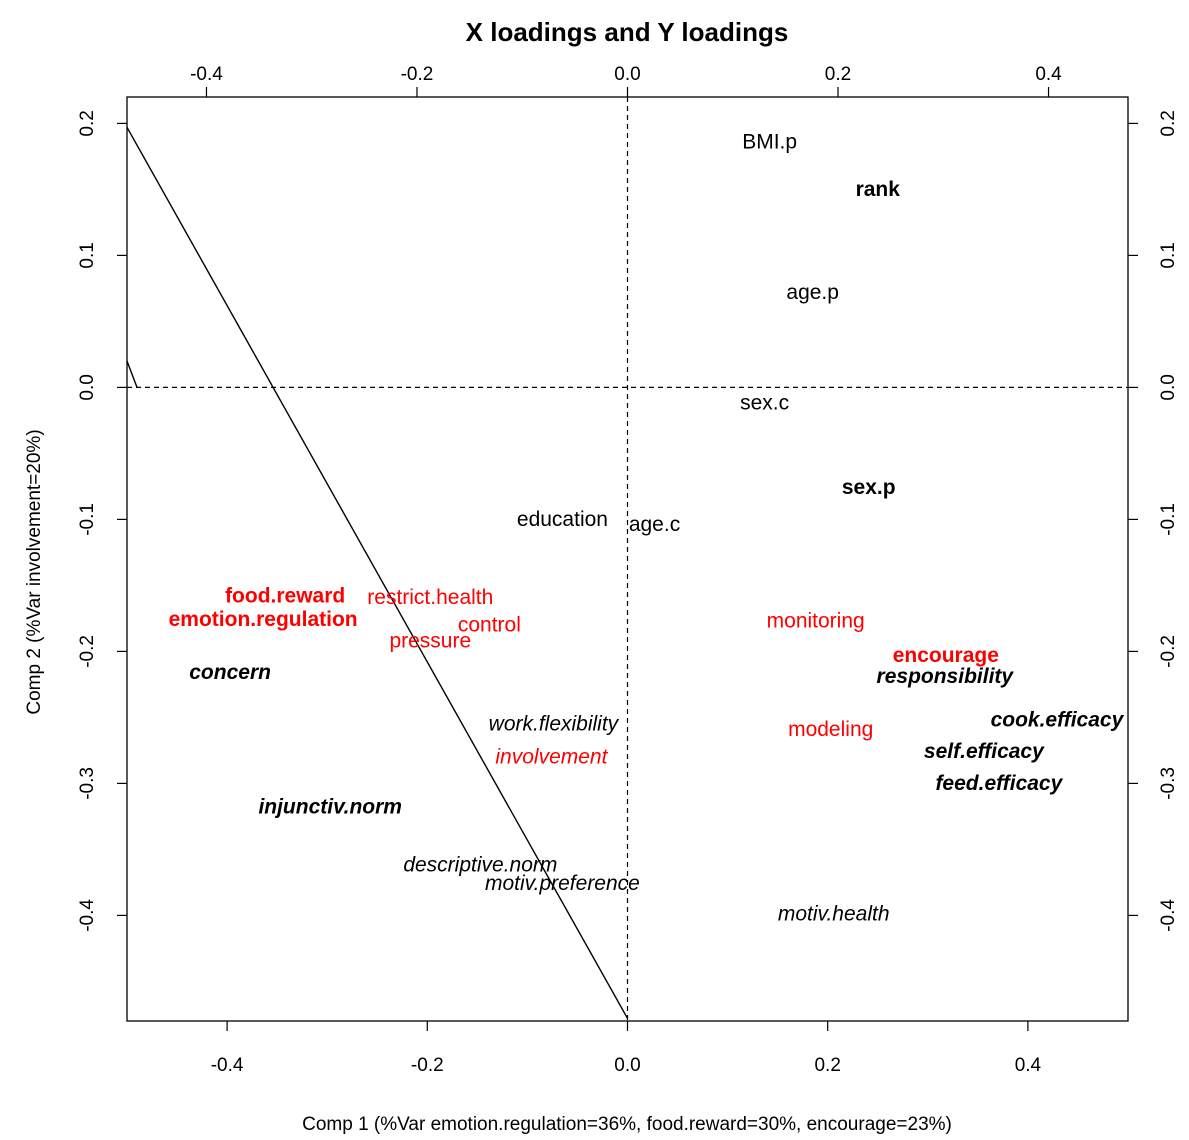 The image size is (1189, 1140). I want to click on point-label: food.reward, so click(285, 595).